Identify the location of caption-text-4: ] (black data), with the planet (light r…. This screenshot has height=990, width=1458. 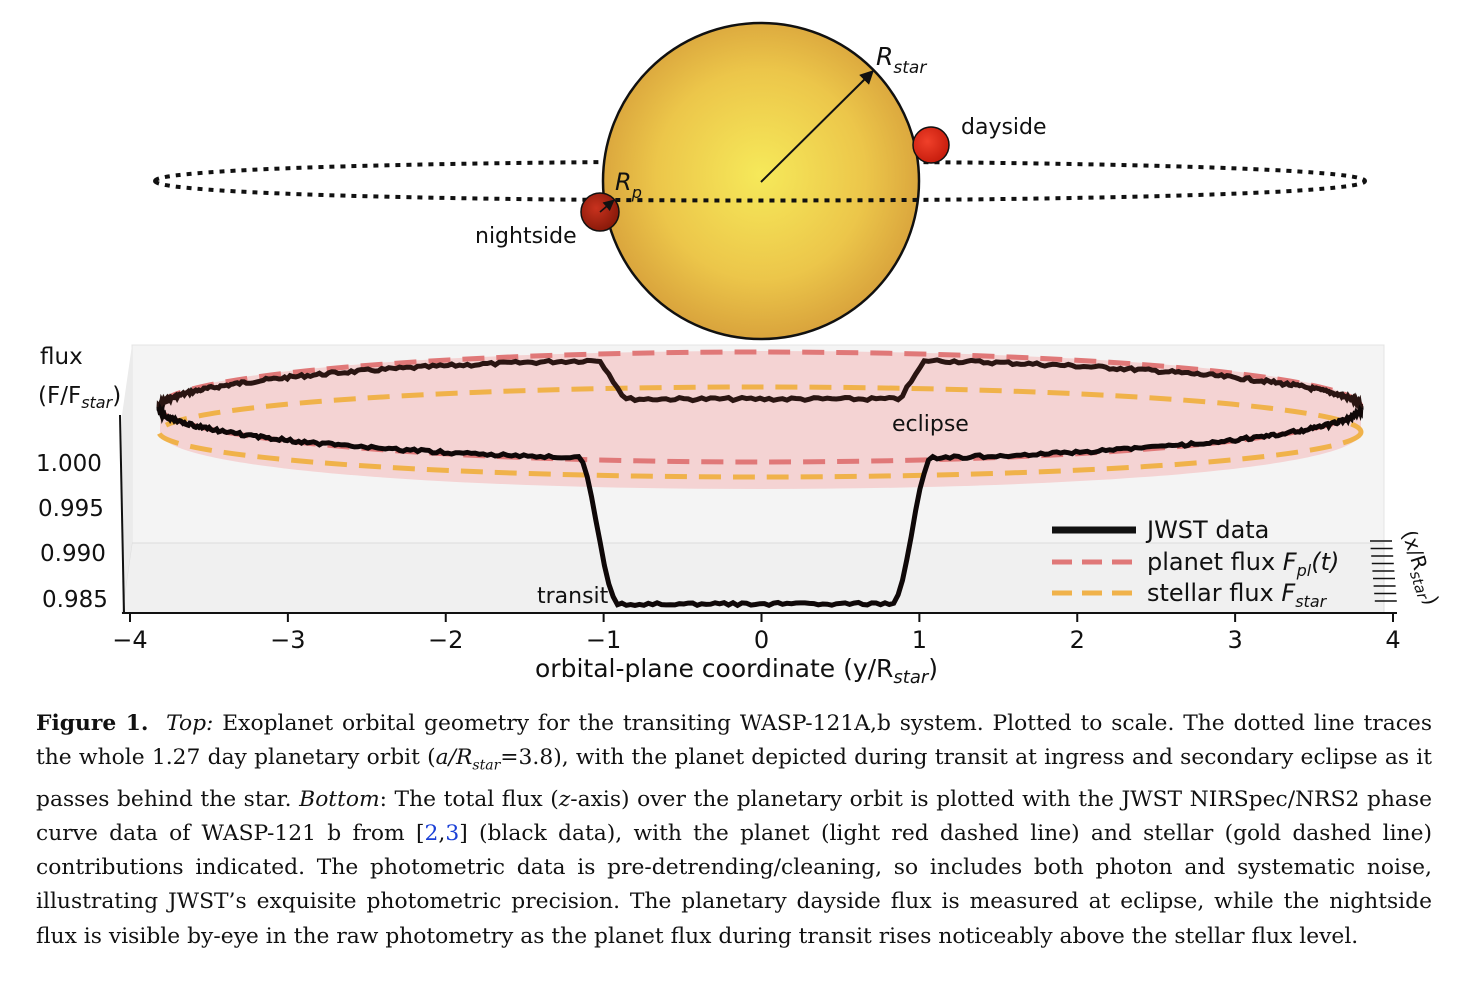
(734, 884).